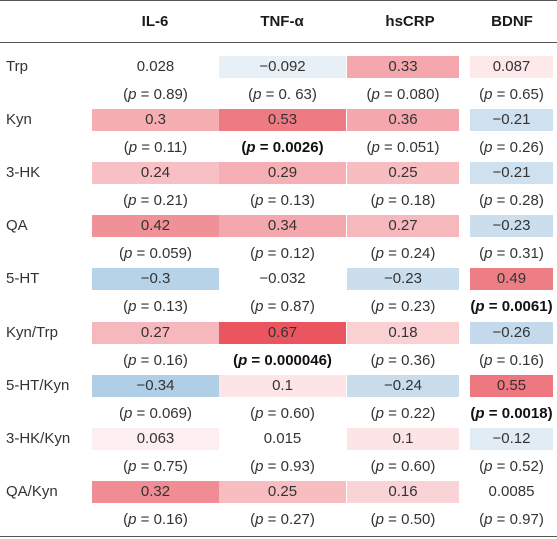  I want to click on value-cell-hscrp: −0.24, so click(403, 386).